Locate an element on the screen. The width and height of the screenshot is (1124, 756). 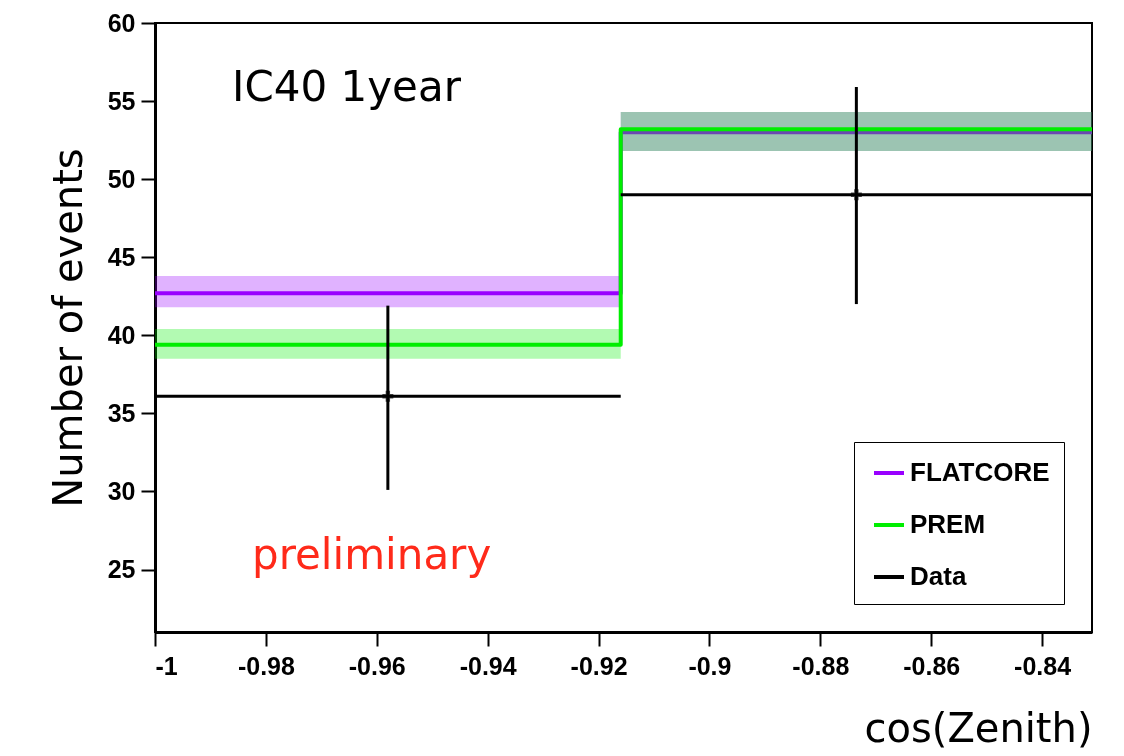
x-tick-label: -0.88 is located at coordinates (821, 665).